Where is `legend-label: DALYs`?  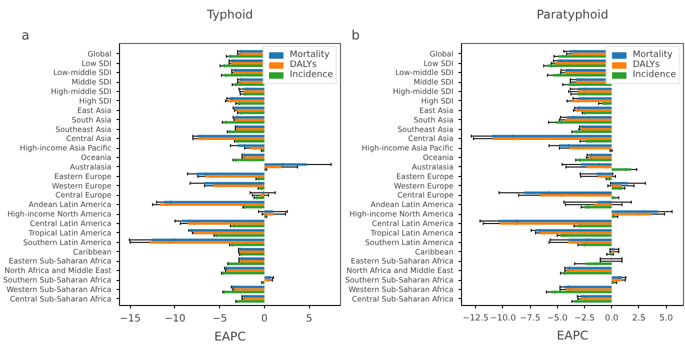
legend-label: DALYs is located at coordinates (646, 65).